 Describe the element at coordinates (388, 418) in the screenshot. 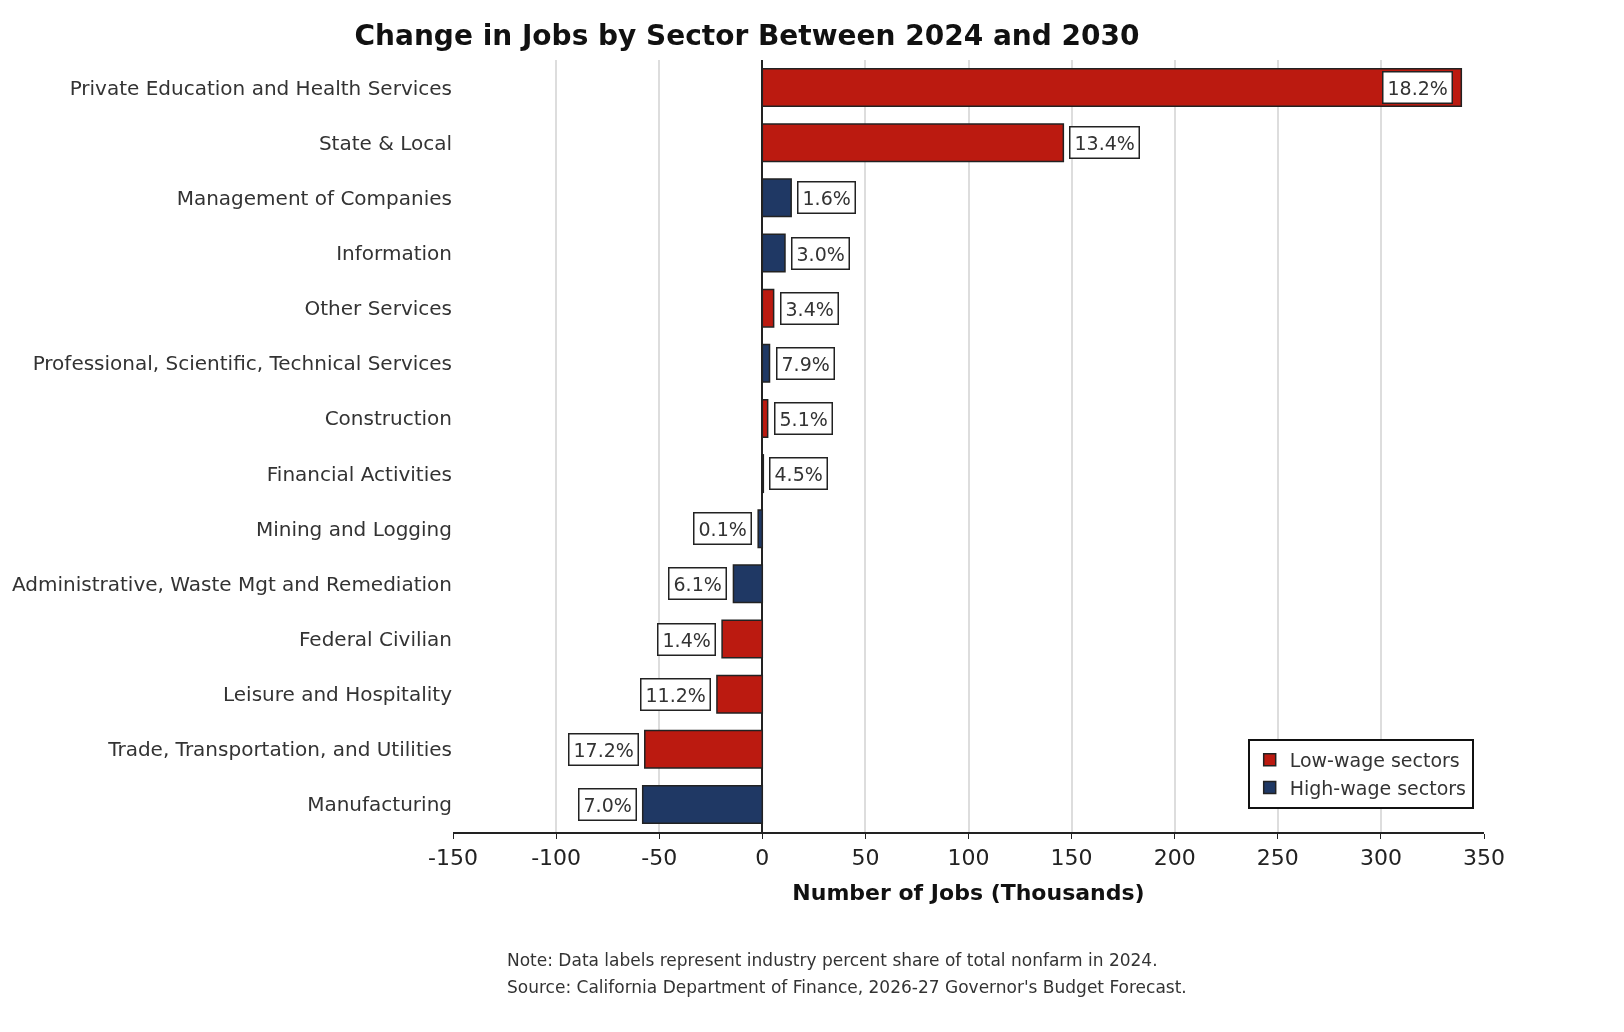

I see `y-tick-label: Construction` at that location.